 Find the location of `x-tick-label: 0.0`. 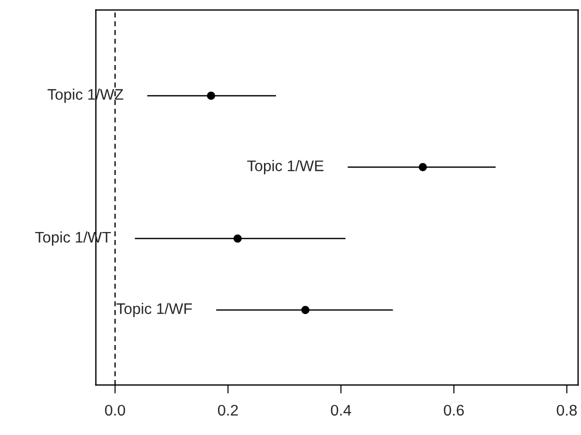

x-tick-label: 0.0 is located at coordinates (115, 410).